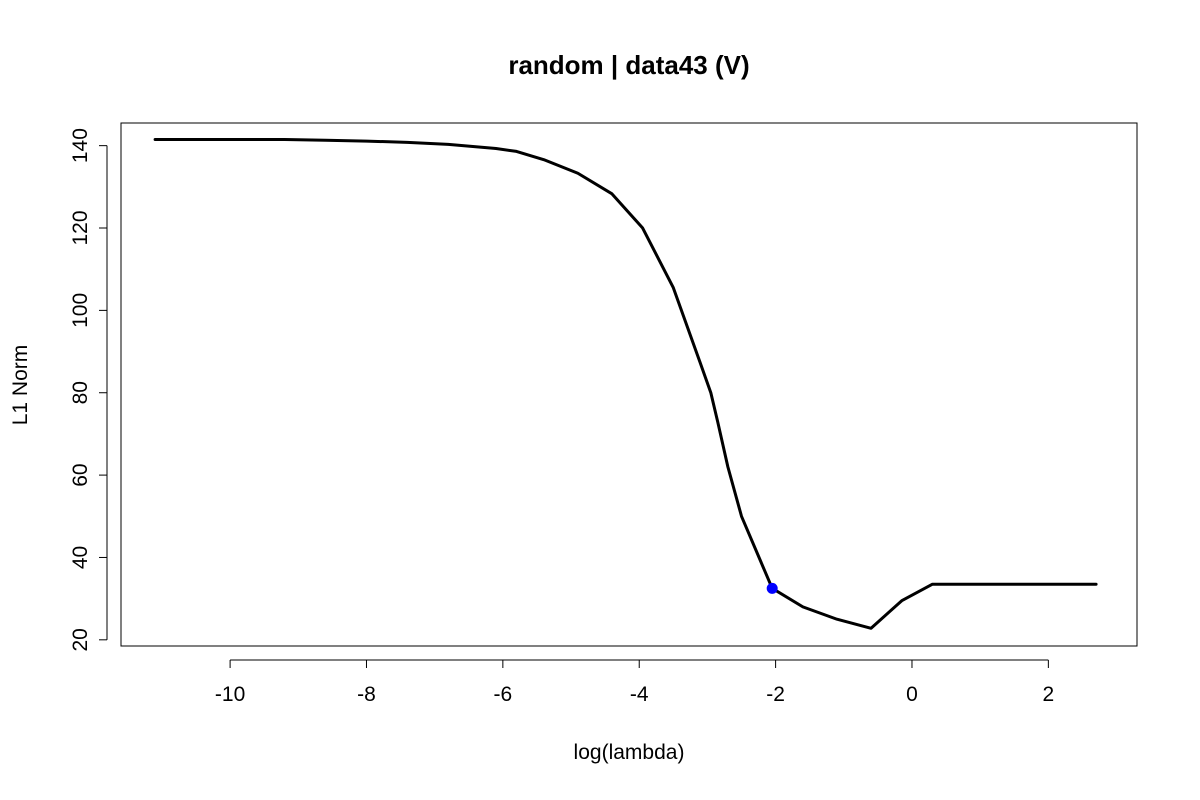 The width and height of the screenshot is (1200, 800). What do you see at coordinates (80, 474) in the screenshot?
I see `y-tick-label: 60` at bounding box center [80, 474].